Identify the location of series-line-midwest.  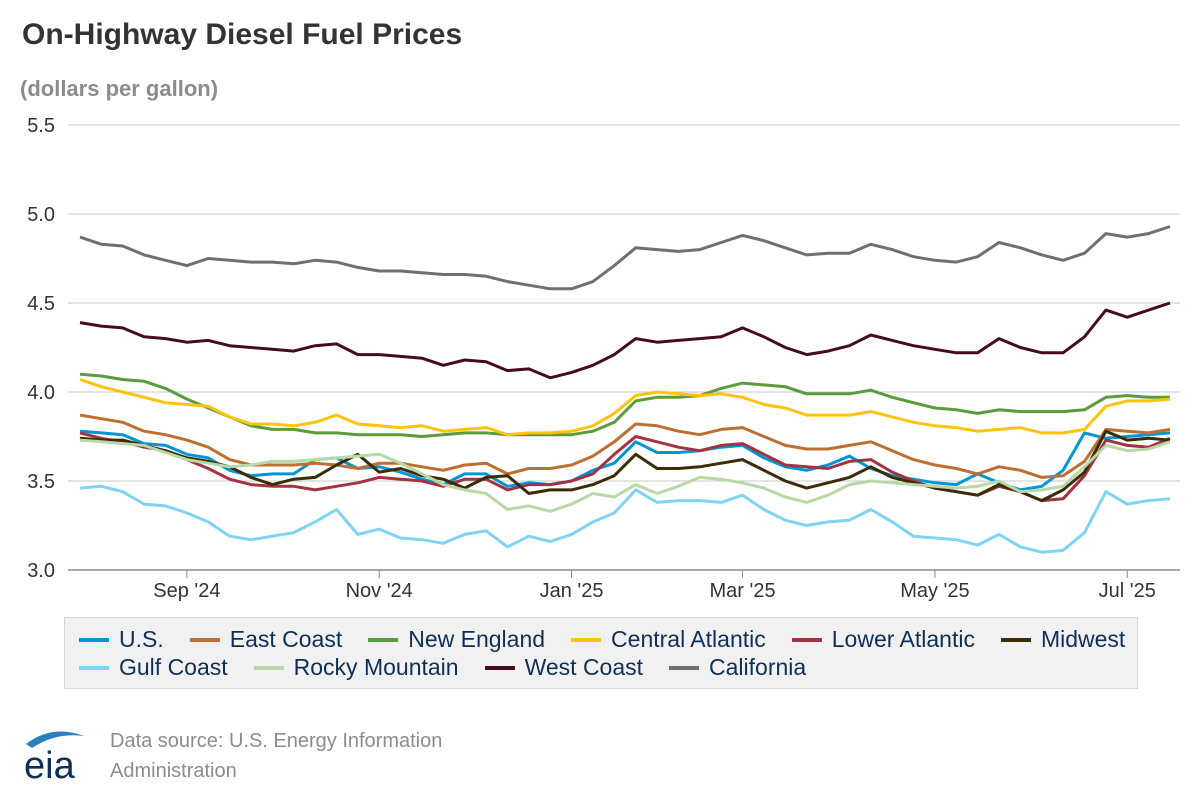
(625, 466).